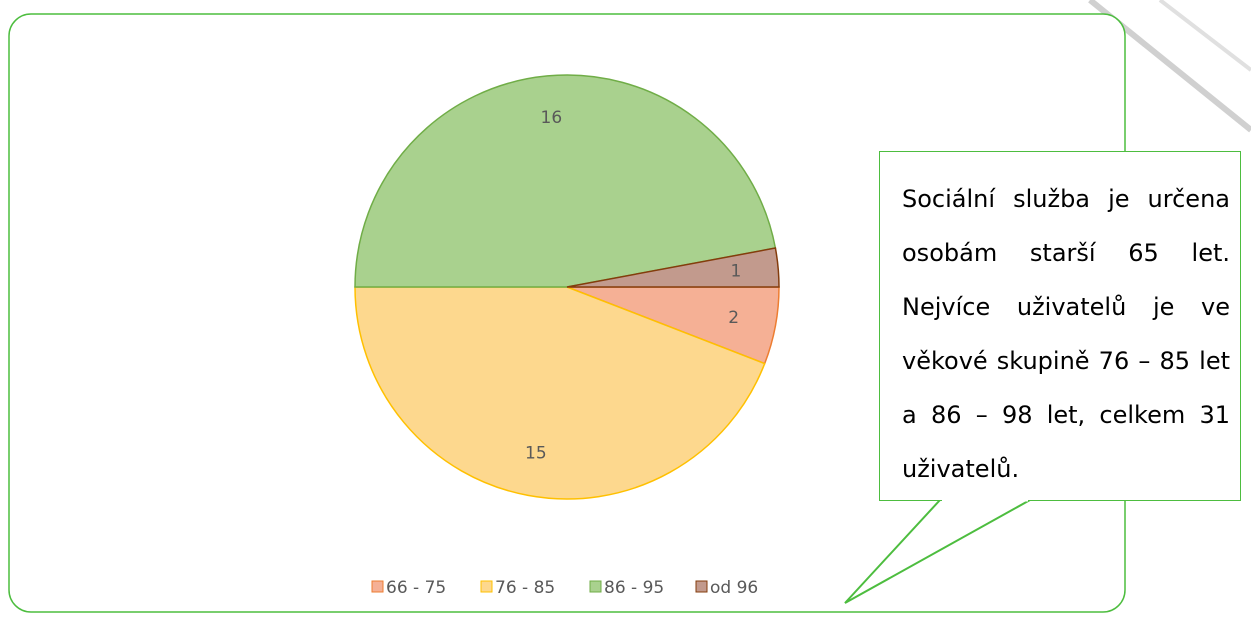 Image resolution: width=1251 pixels, height=618 pixels. What do you see at coordinates (416, 588) in the screenshot?
I see `legend-label: 66 - 75` at bounding box center [416, 588].